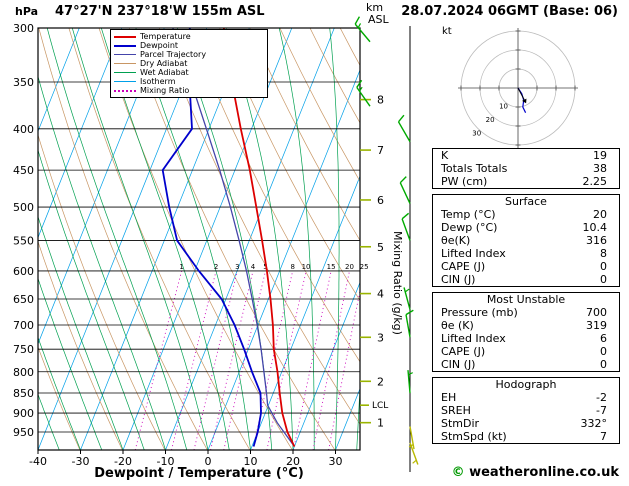  Describe the element at coordinates (166, 461) in the screenshot. I see `svg-text: -10` at that location.